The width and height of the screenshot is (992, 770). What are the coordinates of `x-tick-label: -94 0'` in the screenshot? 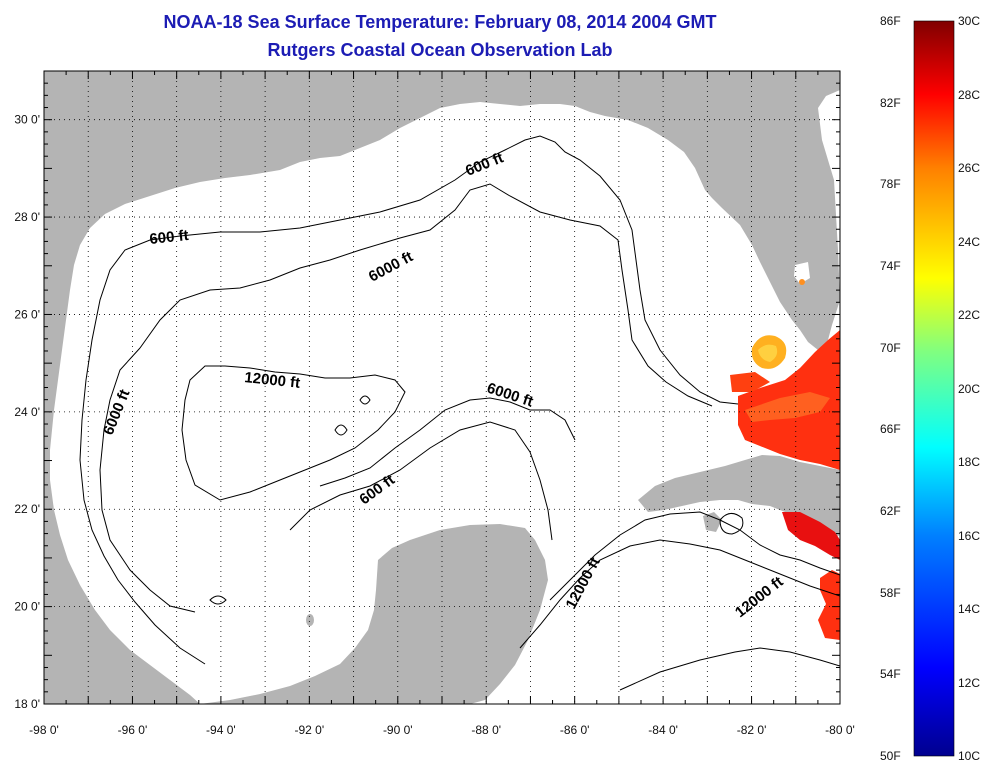 It's located at (221, 730).